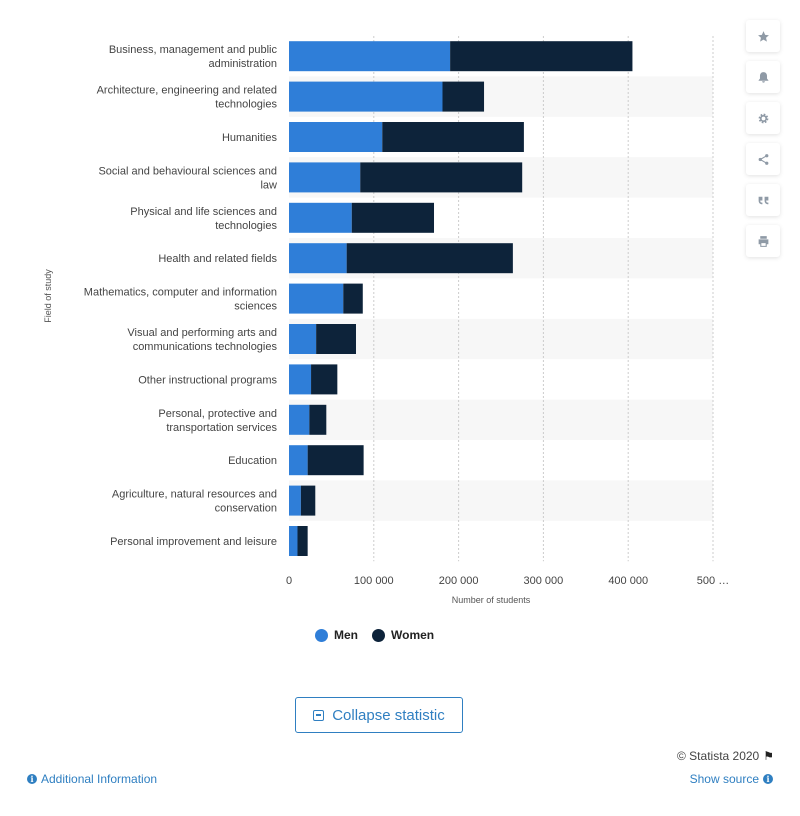 The image size is (800, 816). What do you see at coordinates (250, 138) in the screenshot?
I see `category-label: Humanities` at bounding box center [250, 138].